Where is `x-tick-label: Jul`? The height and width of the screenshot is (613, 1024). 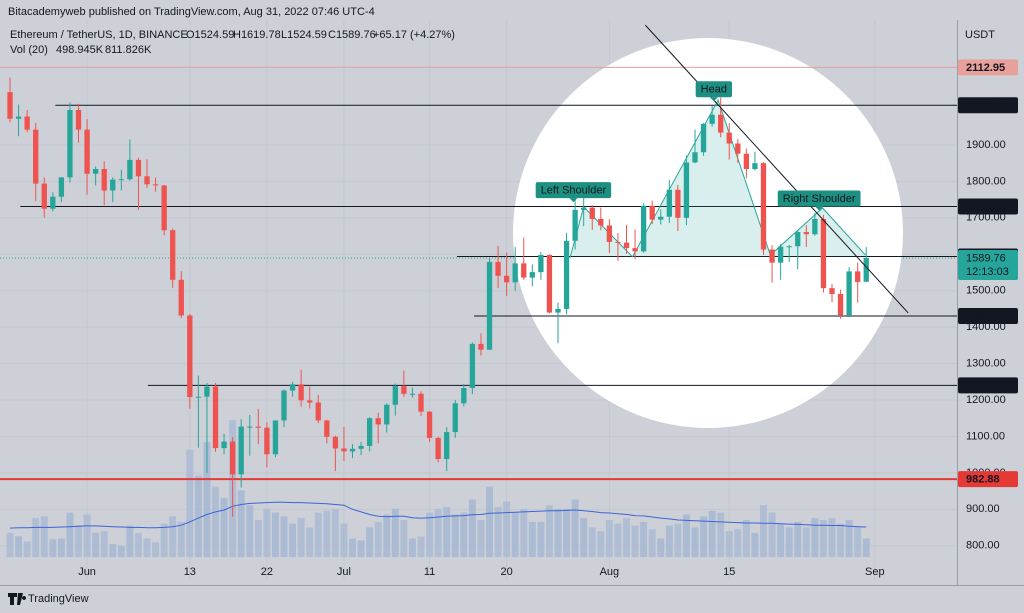 x-tick-label: Jul is located at coordinates (344, 572).